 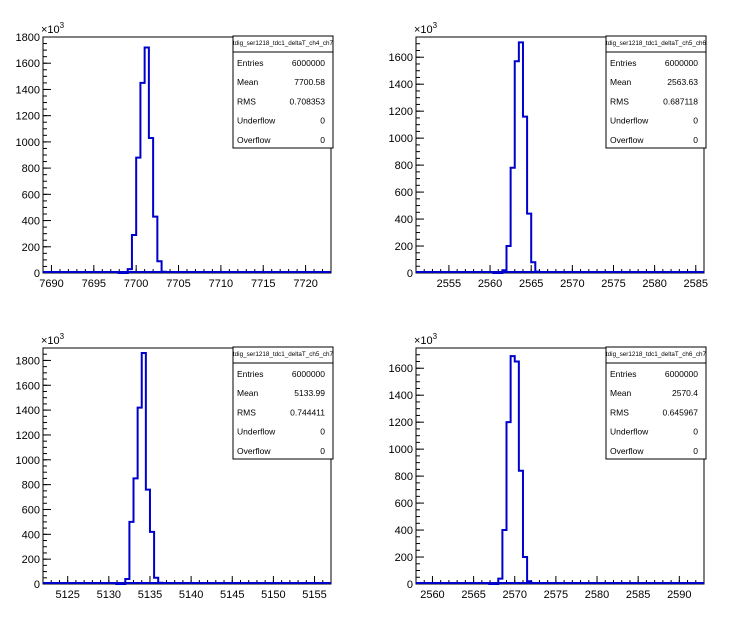 What do you see at coordinates (473, 595) in the screenshot?
I see `x-tick-label: 2565` at bounding box center [473, 595].